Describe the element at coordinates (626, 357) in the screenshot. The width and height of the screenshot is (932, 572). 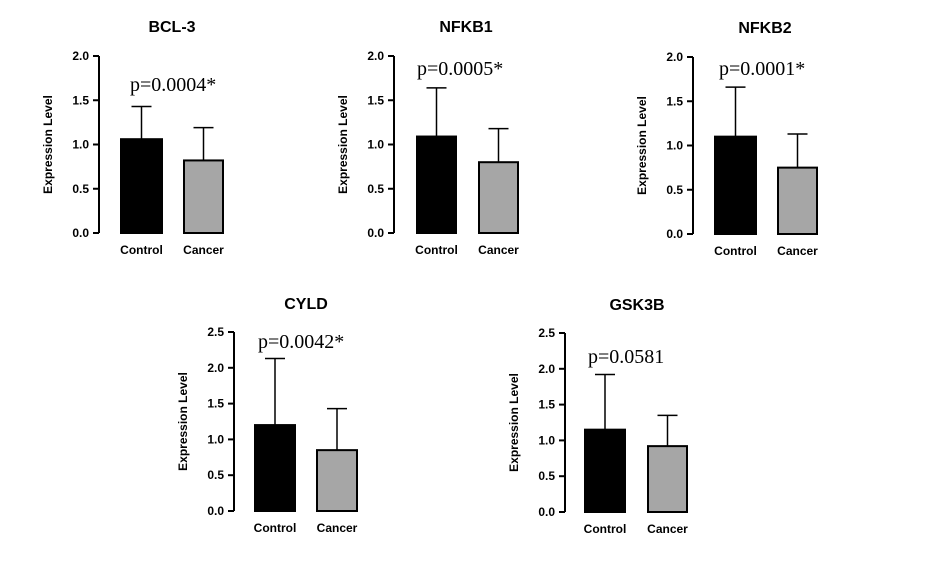
I see `p-value-annotation: p=0.0581` at that location.